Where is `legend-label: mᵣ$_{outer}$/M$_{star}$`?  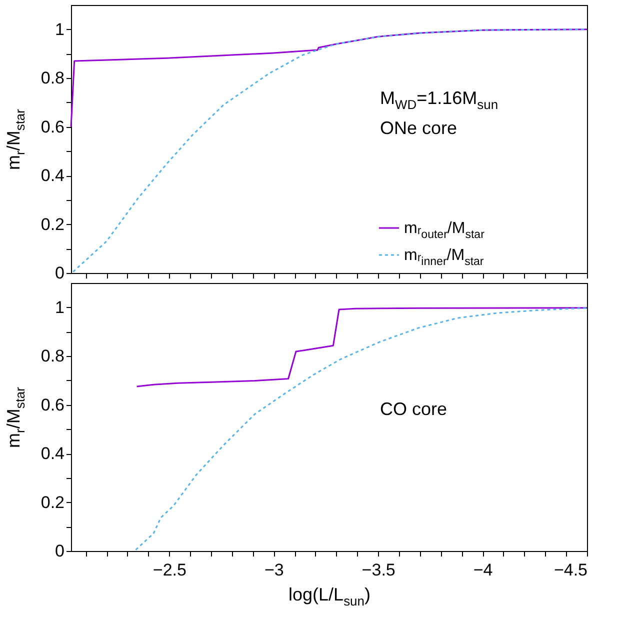 legend-label: mᵣ$_{outer}$/M$_{star}$ is located at coordinates (444, 230).